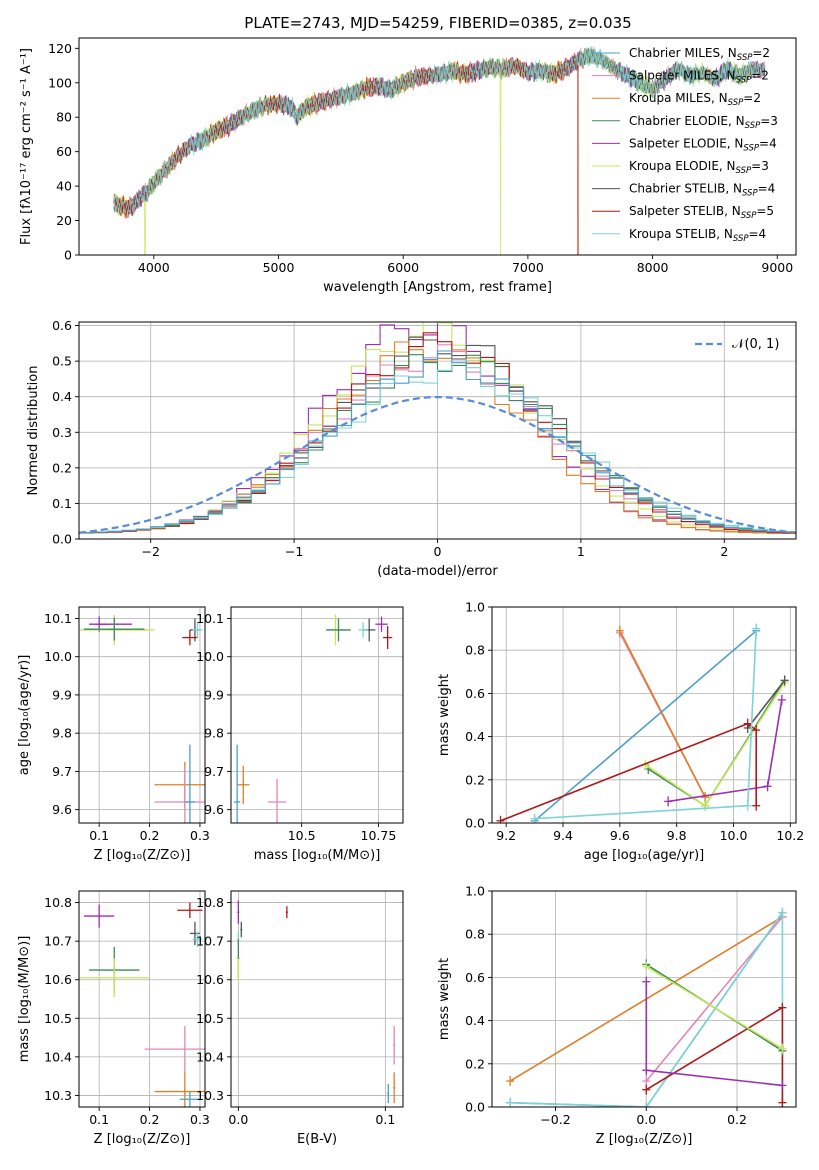 This screenshot has height=1170, width=819. What do you see at coordinates (699, 167) in the screenshot?
I see `legend-entry-kroupa_elodie: Kroupa ELODIE, NSSP=3` at bounding box center [699, 167].